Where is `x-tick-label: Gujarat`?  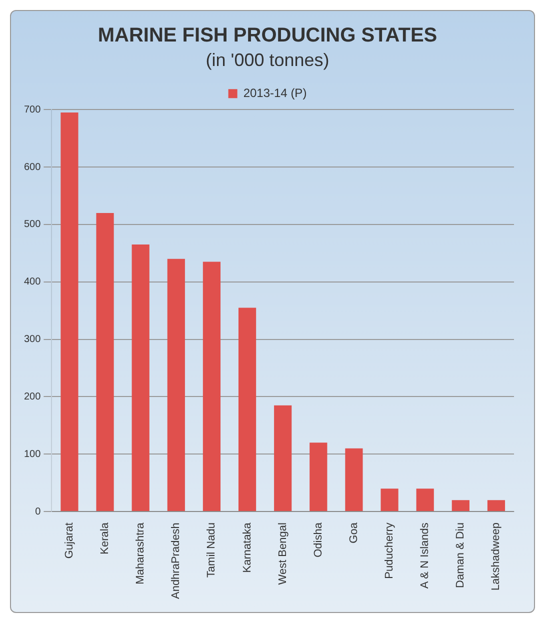
x-tick-label: Gujarat is located at coordinates (69, 540).